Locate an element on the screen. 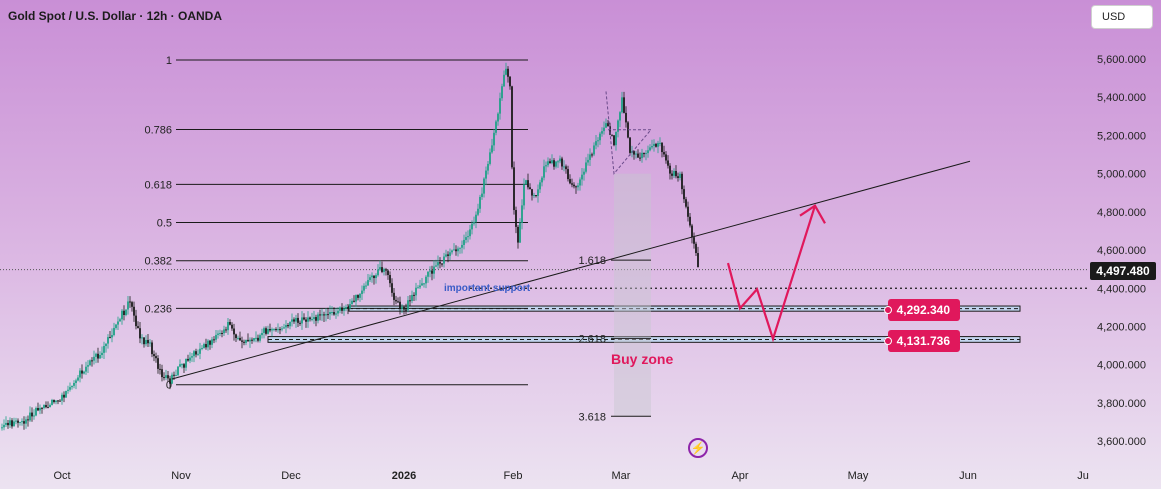  fib-level-label: 0.5 is located at coordinates (164, 224).